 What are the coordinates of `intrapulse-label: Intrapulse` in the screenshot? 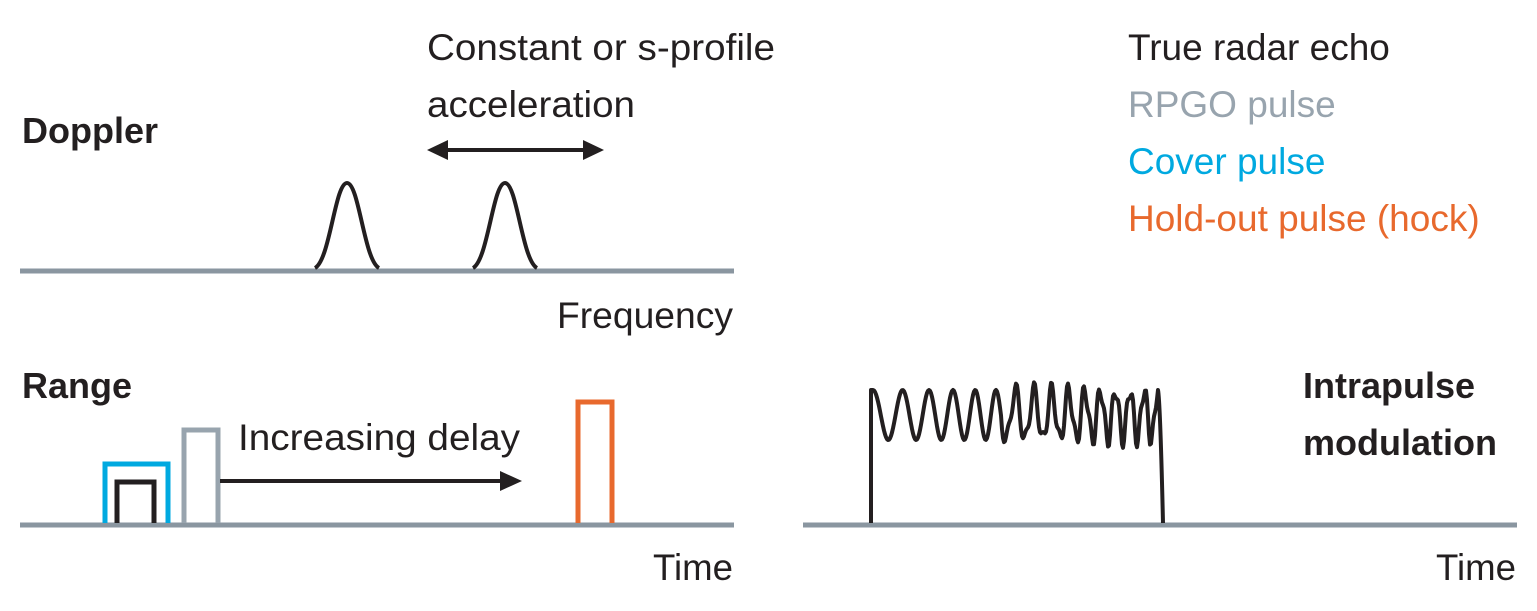 It's located at (1389, 385).